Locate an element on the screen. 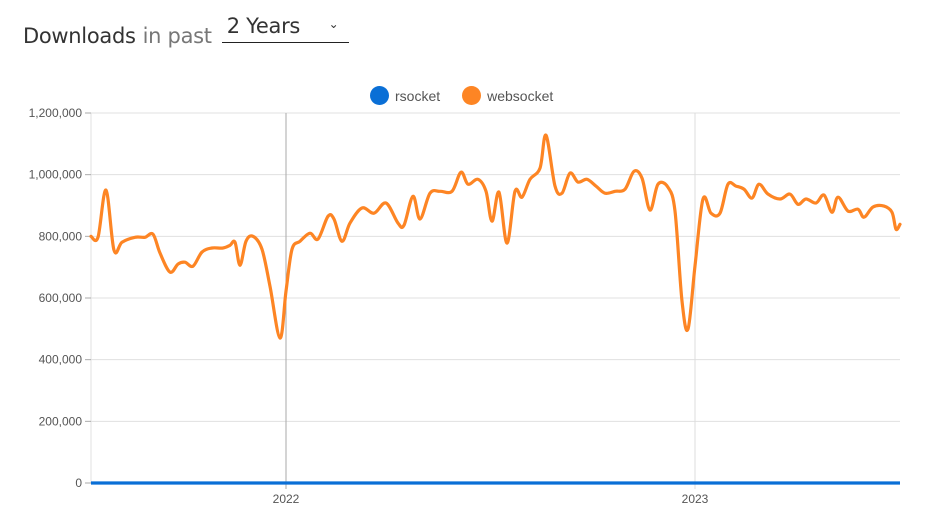  x-axis: 2022 2023 is located at coordinates (491, 499).